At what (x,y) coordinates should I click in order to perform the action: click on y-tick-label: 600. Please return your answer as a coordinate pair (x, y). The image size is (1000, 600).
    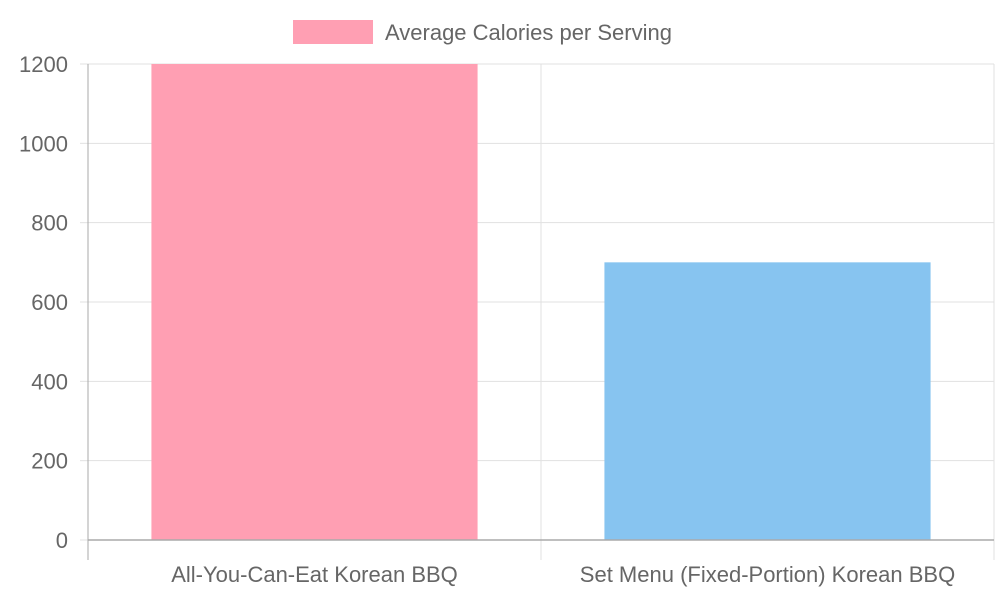
    Looking at the image, I should click on (49, 302).